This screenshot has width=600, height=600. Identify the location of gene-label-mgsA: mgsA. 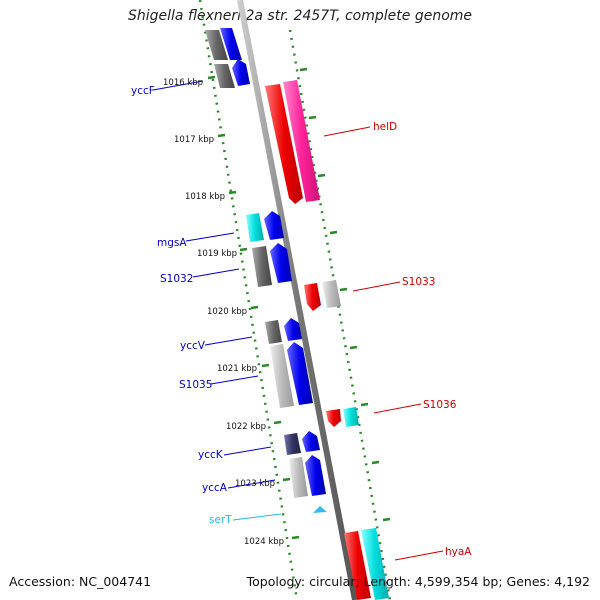
(172, 243).